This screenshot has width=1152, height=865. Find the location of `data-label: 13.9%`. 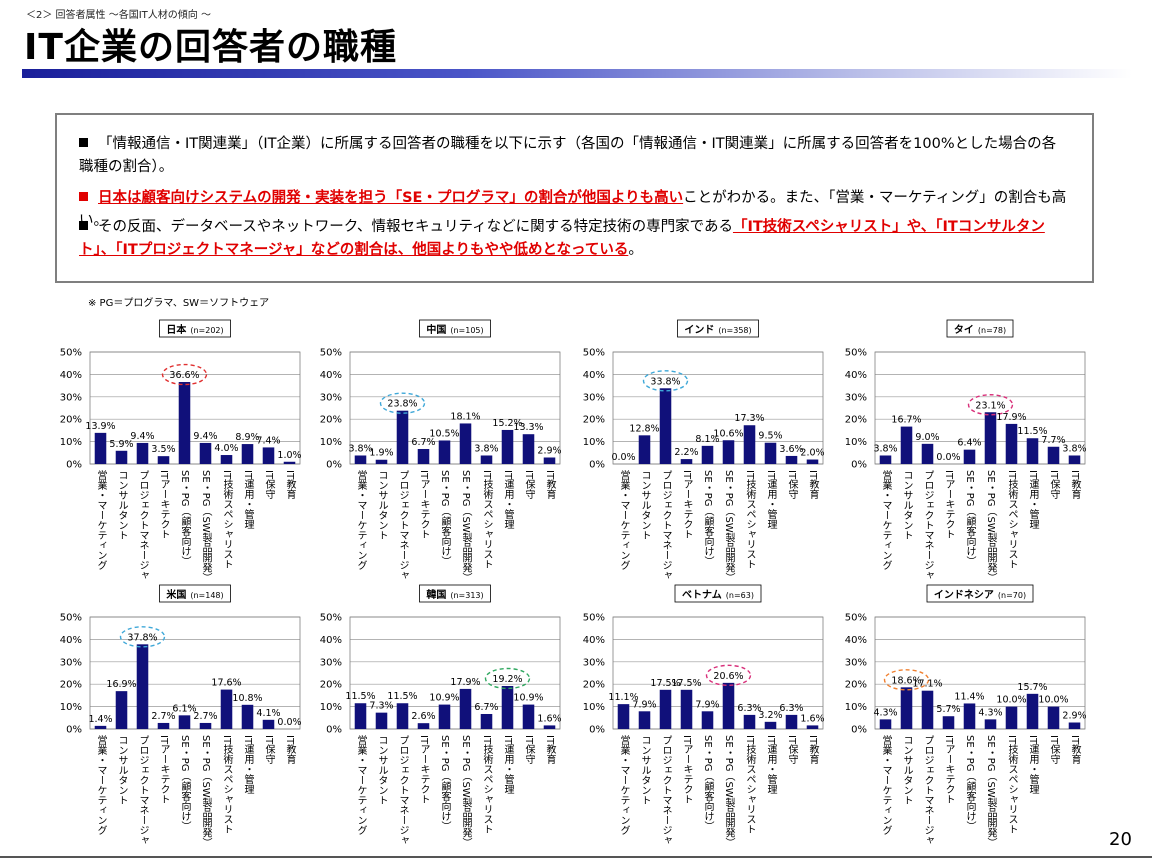

data-label: 13.9% is located at coordinates (100, 426).